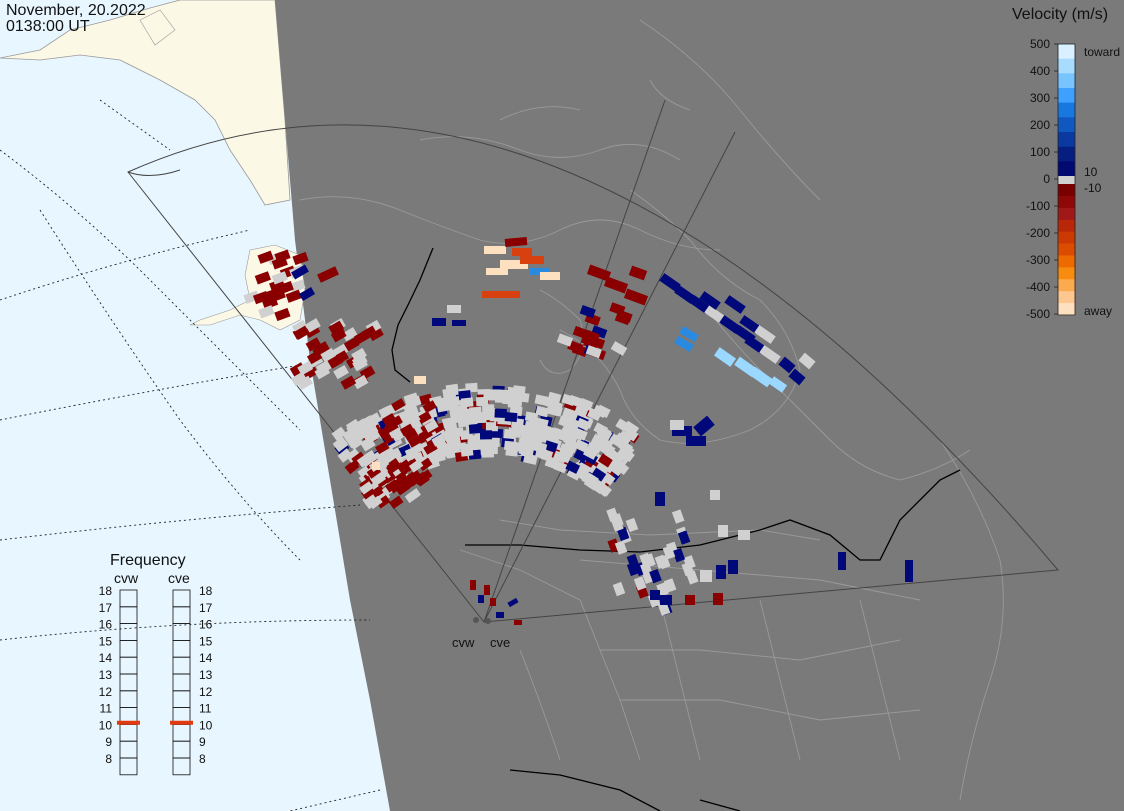  Describe the element at coordinates (1098, 311) in the screenshot. I see `colorbar-away-label: away` at that location.